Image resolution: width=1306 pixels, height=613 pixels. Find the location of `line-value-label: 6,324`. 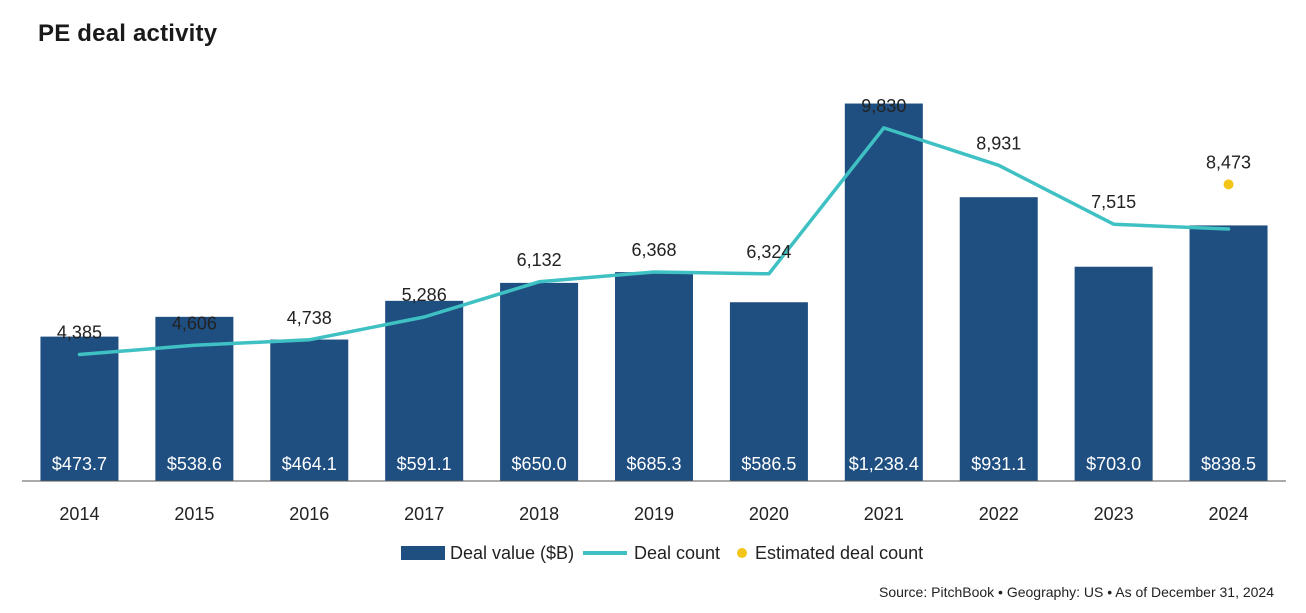

line-value-label: 6,324 is located at coordinates (768, 252).